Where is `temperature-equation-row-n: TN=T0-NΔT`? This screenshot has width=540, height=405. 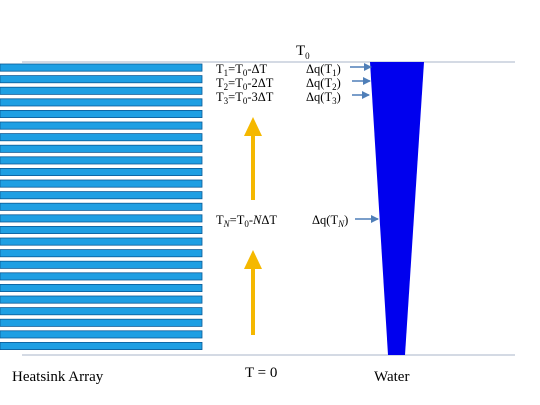
temperature-equation-row-n: TN=T0-NΔT is located at coordinates (246, 221).